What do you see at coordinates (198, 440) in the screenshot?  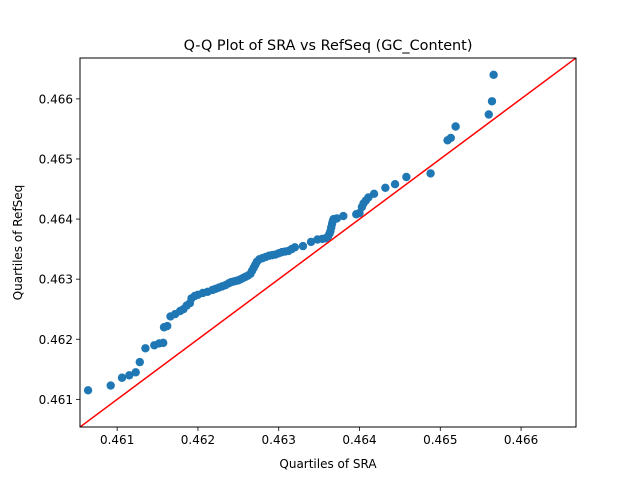 I see `x-tick-label: 0.462` at bounding box center [198, 440].